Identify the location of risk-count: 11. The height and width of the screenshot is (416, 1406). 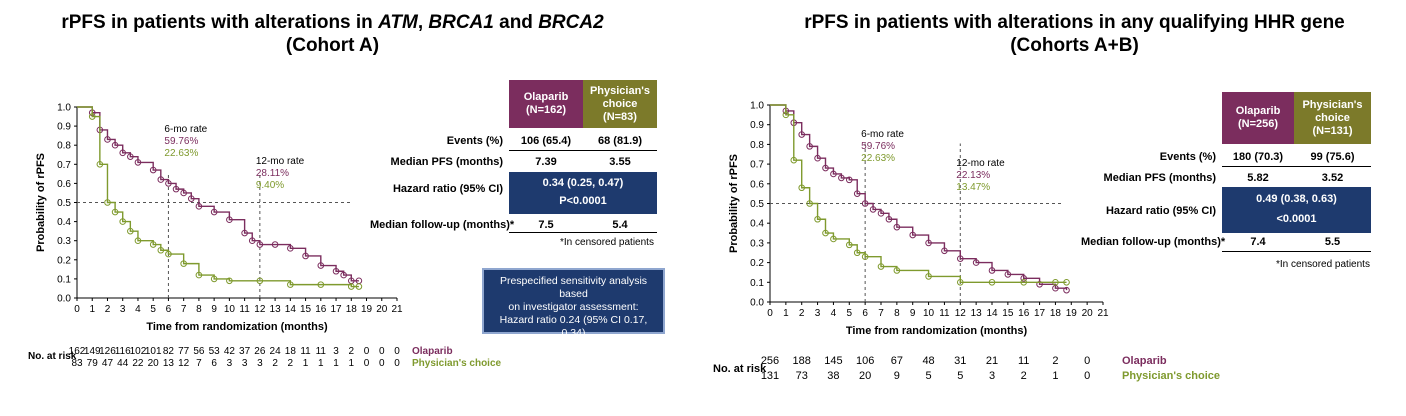
(1023, 361).